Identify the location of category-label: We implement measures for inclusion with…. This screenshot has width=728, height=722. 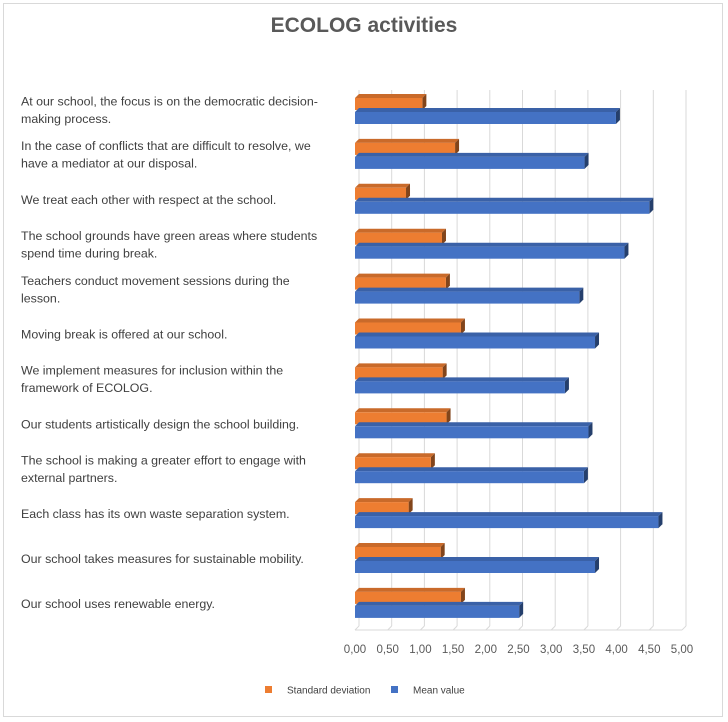
(152, 371).